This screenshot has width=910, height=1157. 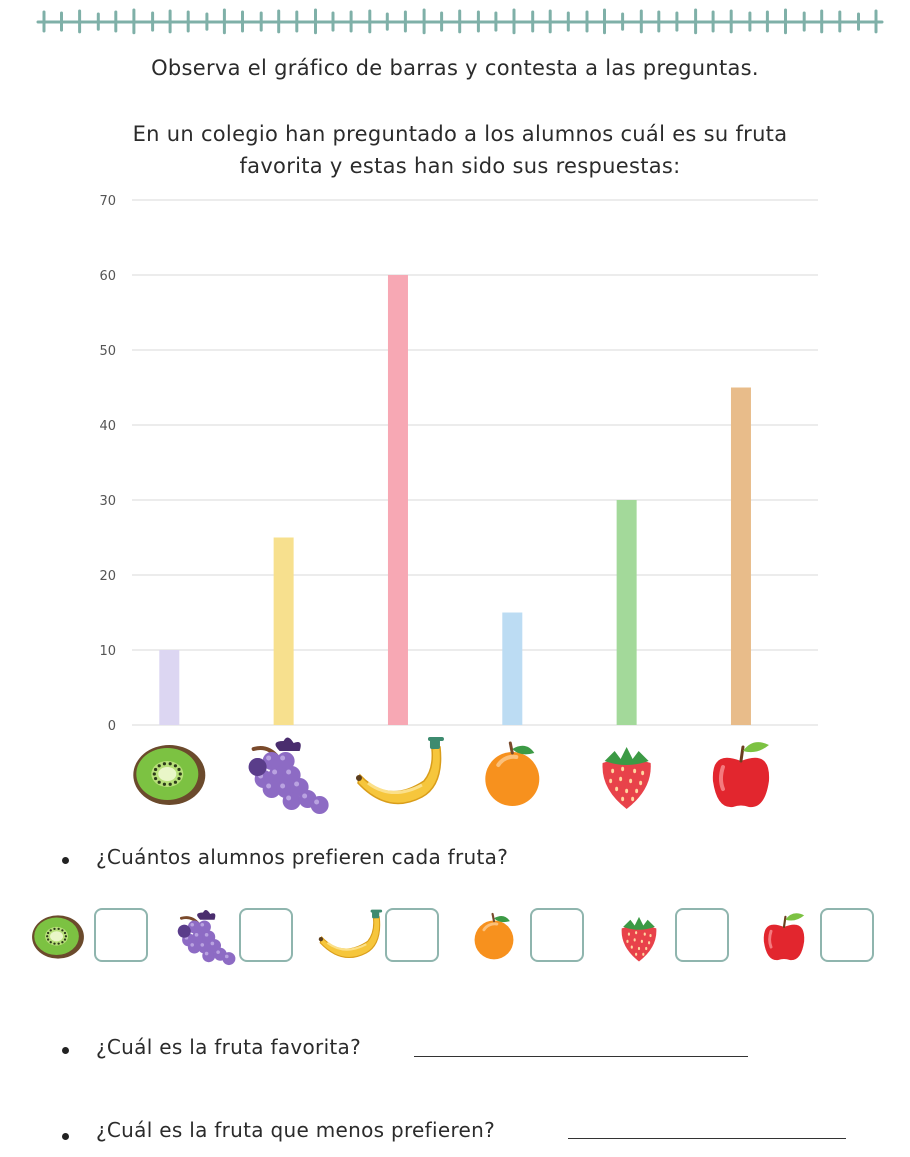 What do you see at coordinates (169, 687) in the screenshot?
I see `bar-kiwi` at bounding box center [169, 687].